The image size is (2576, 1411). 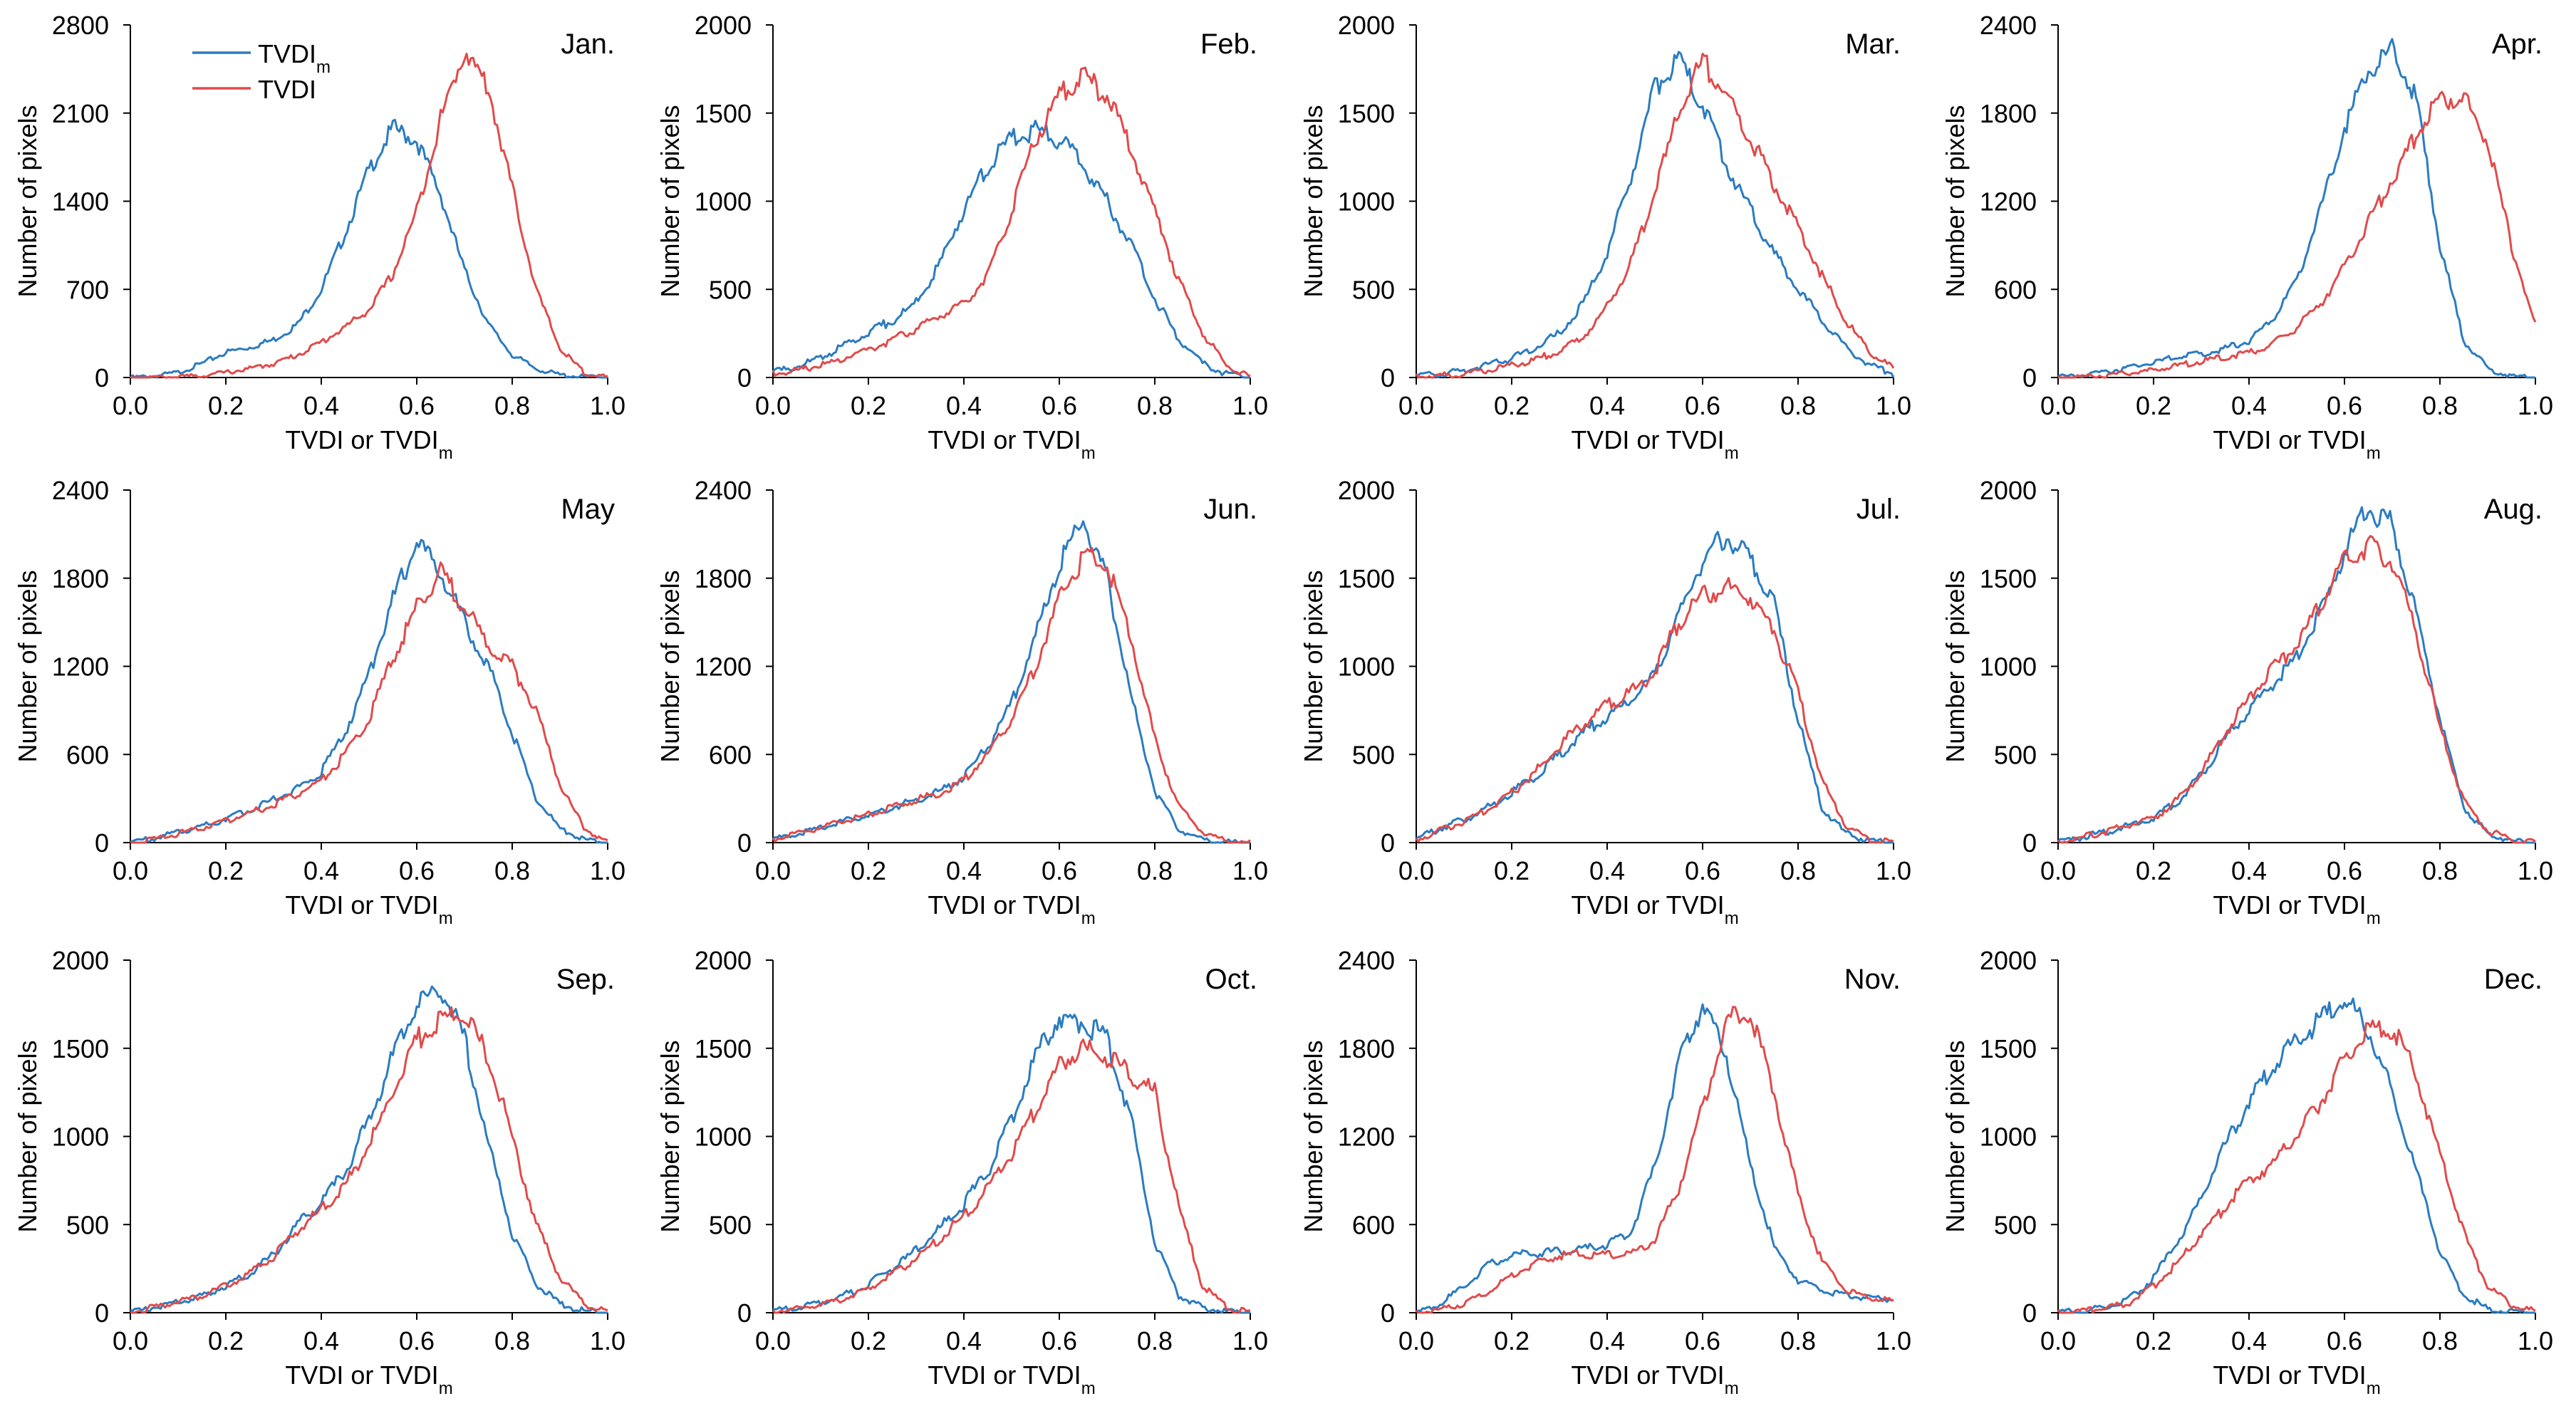 I want to click on panel-title: Aug., so click(x=2513, y=509).